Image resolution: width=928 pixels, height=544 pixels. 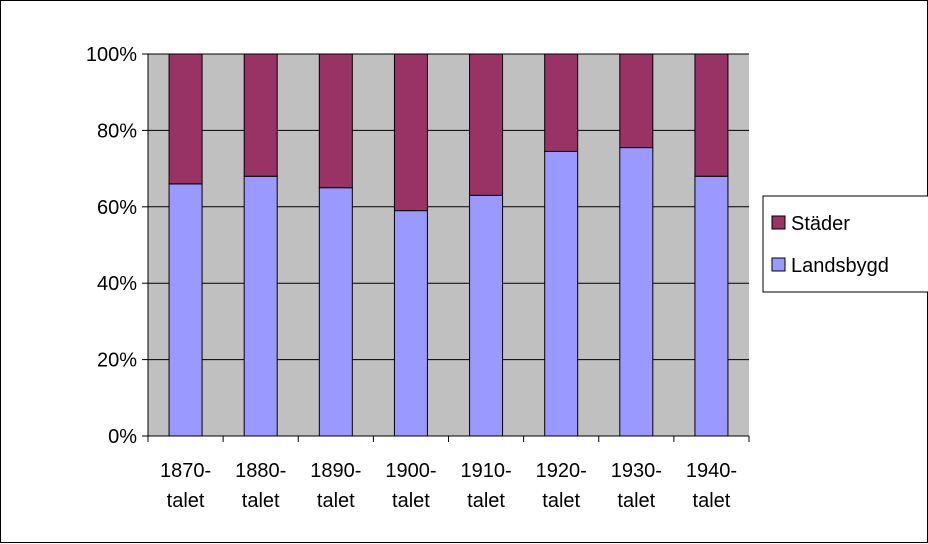 I want to click on y-tick-label: 40%, so click(x=117, y=284).